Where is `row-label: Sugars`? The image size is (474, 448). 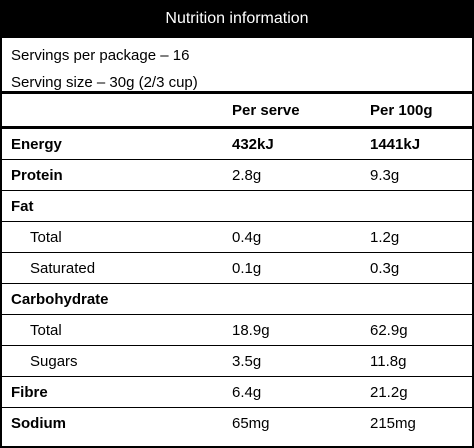 row-label: Sugars is located at coordinates (54, 361).